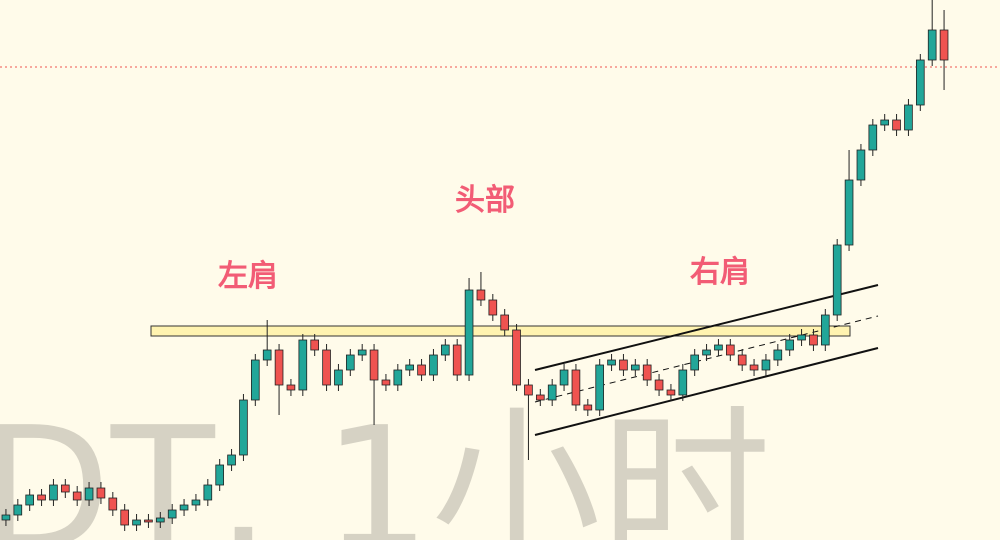 The height and width of the screenshot is (540, 1000). Describe the element at coordinates (706, 391) in the screenshot. I see `channel-lower` at that location.